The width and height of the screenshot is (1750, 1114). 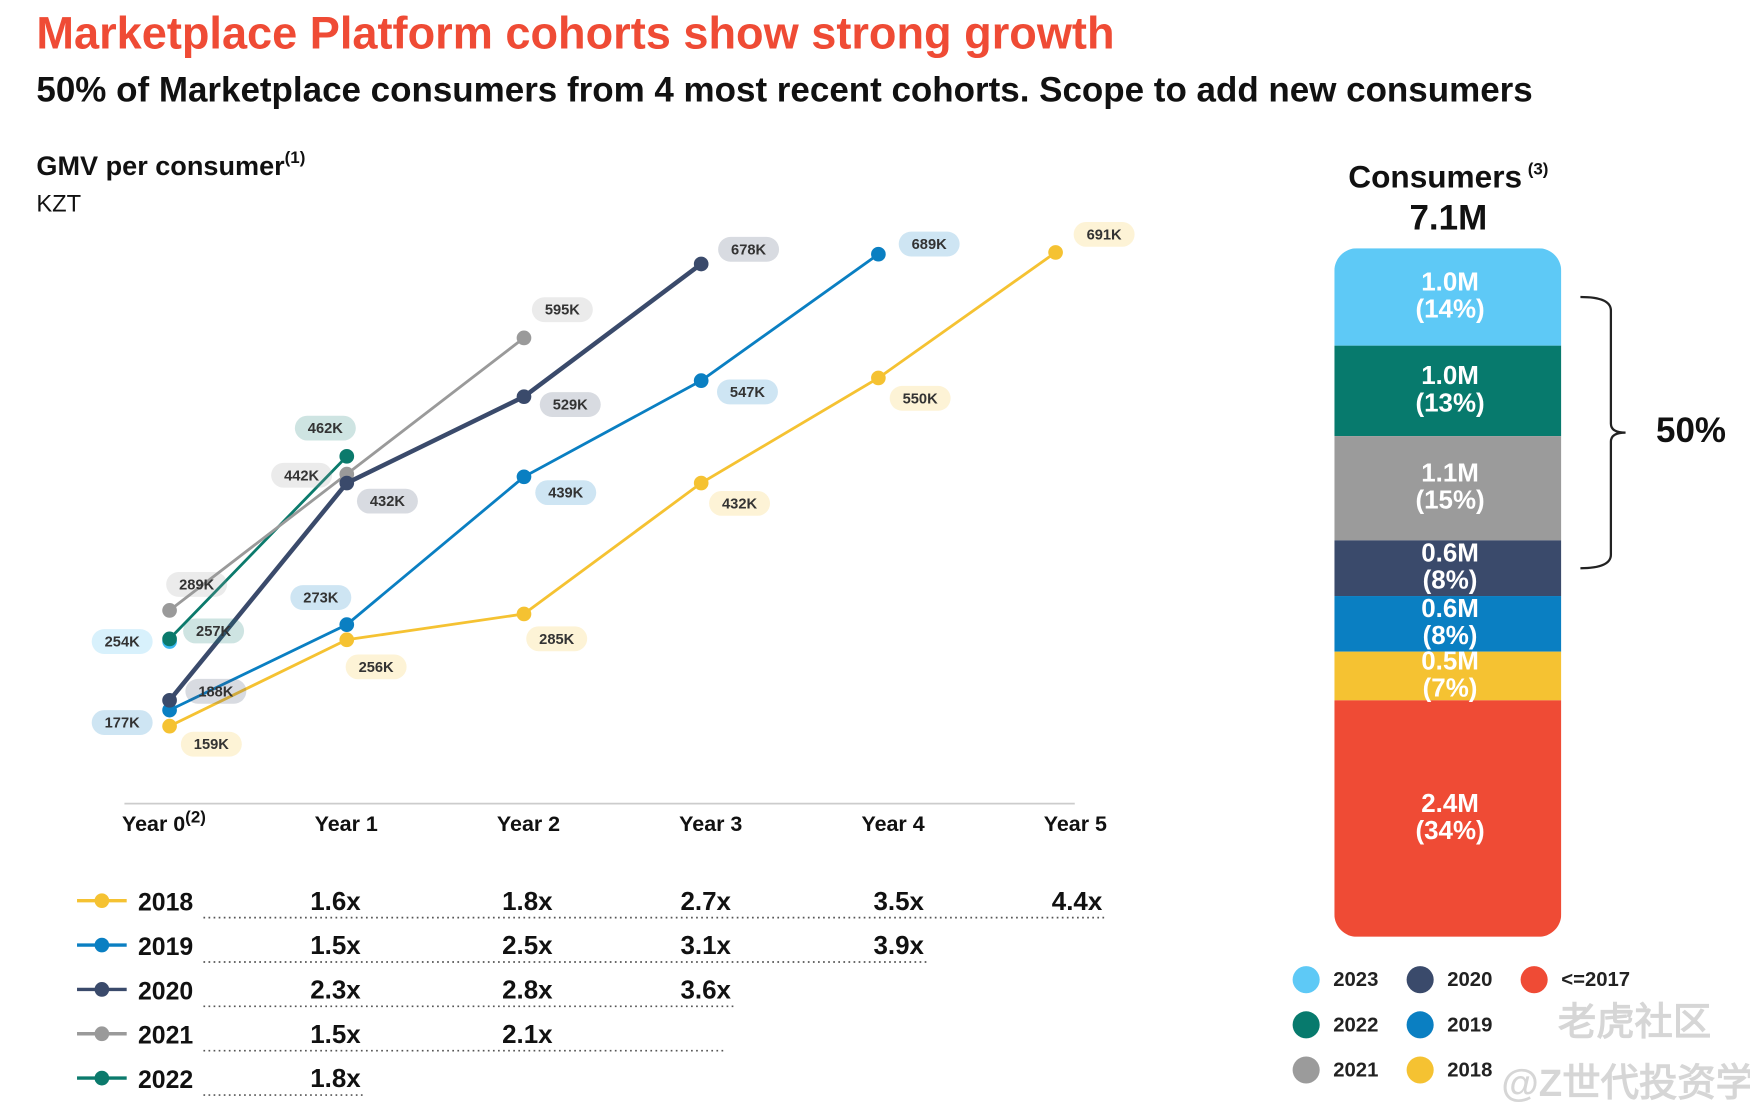 What do you see at coordinates (320, 599) in the screenshot?
I see `data-label: 273K` at bounding box center [320, 599].